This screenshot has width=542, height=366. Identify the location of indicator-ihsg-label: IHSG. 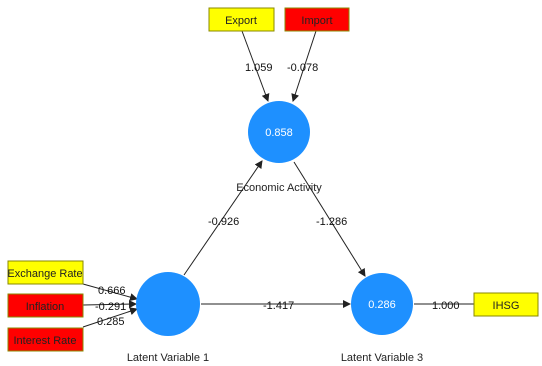
(506, 306).